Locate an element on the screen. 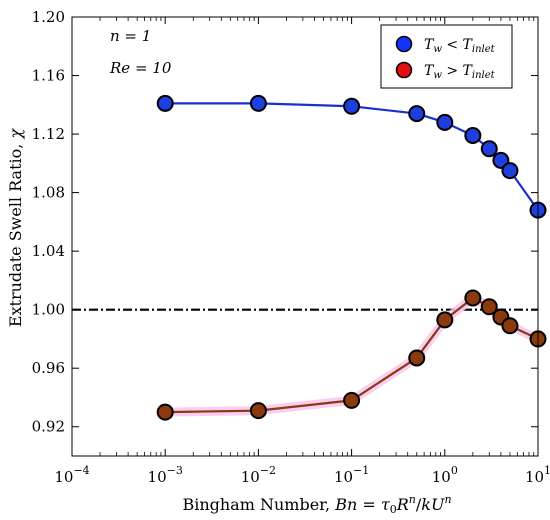 The height and width of the screenshot is (520, 550). y-tick-label: 1.00 is located at coordinates (48, 310).